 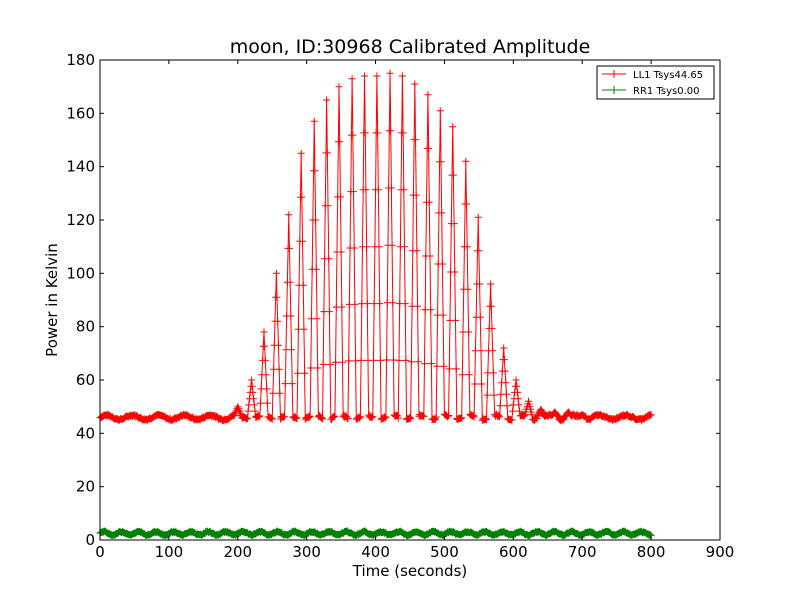 What do you see at coordinates (90, 540) in the screenshot?
I see `y-tick-label: 0` at bounding box center [90, 540].